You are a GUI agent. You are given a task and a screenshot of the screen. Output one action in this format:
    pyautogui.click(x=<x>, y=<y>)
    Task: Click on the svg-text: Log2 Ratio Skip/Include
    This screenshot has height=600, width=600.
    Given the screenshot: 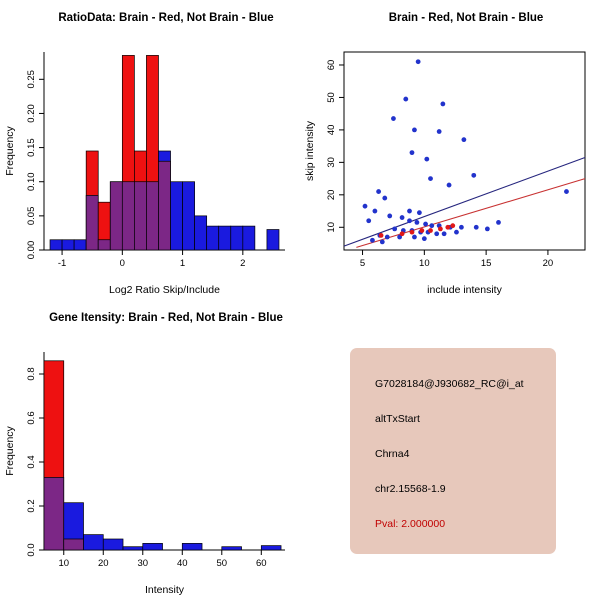 What is the action you would take?
    pyautogui.click(x=164, y=290)
    